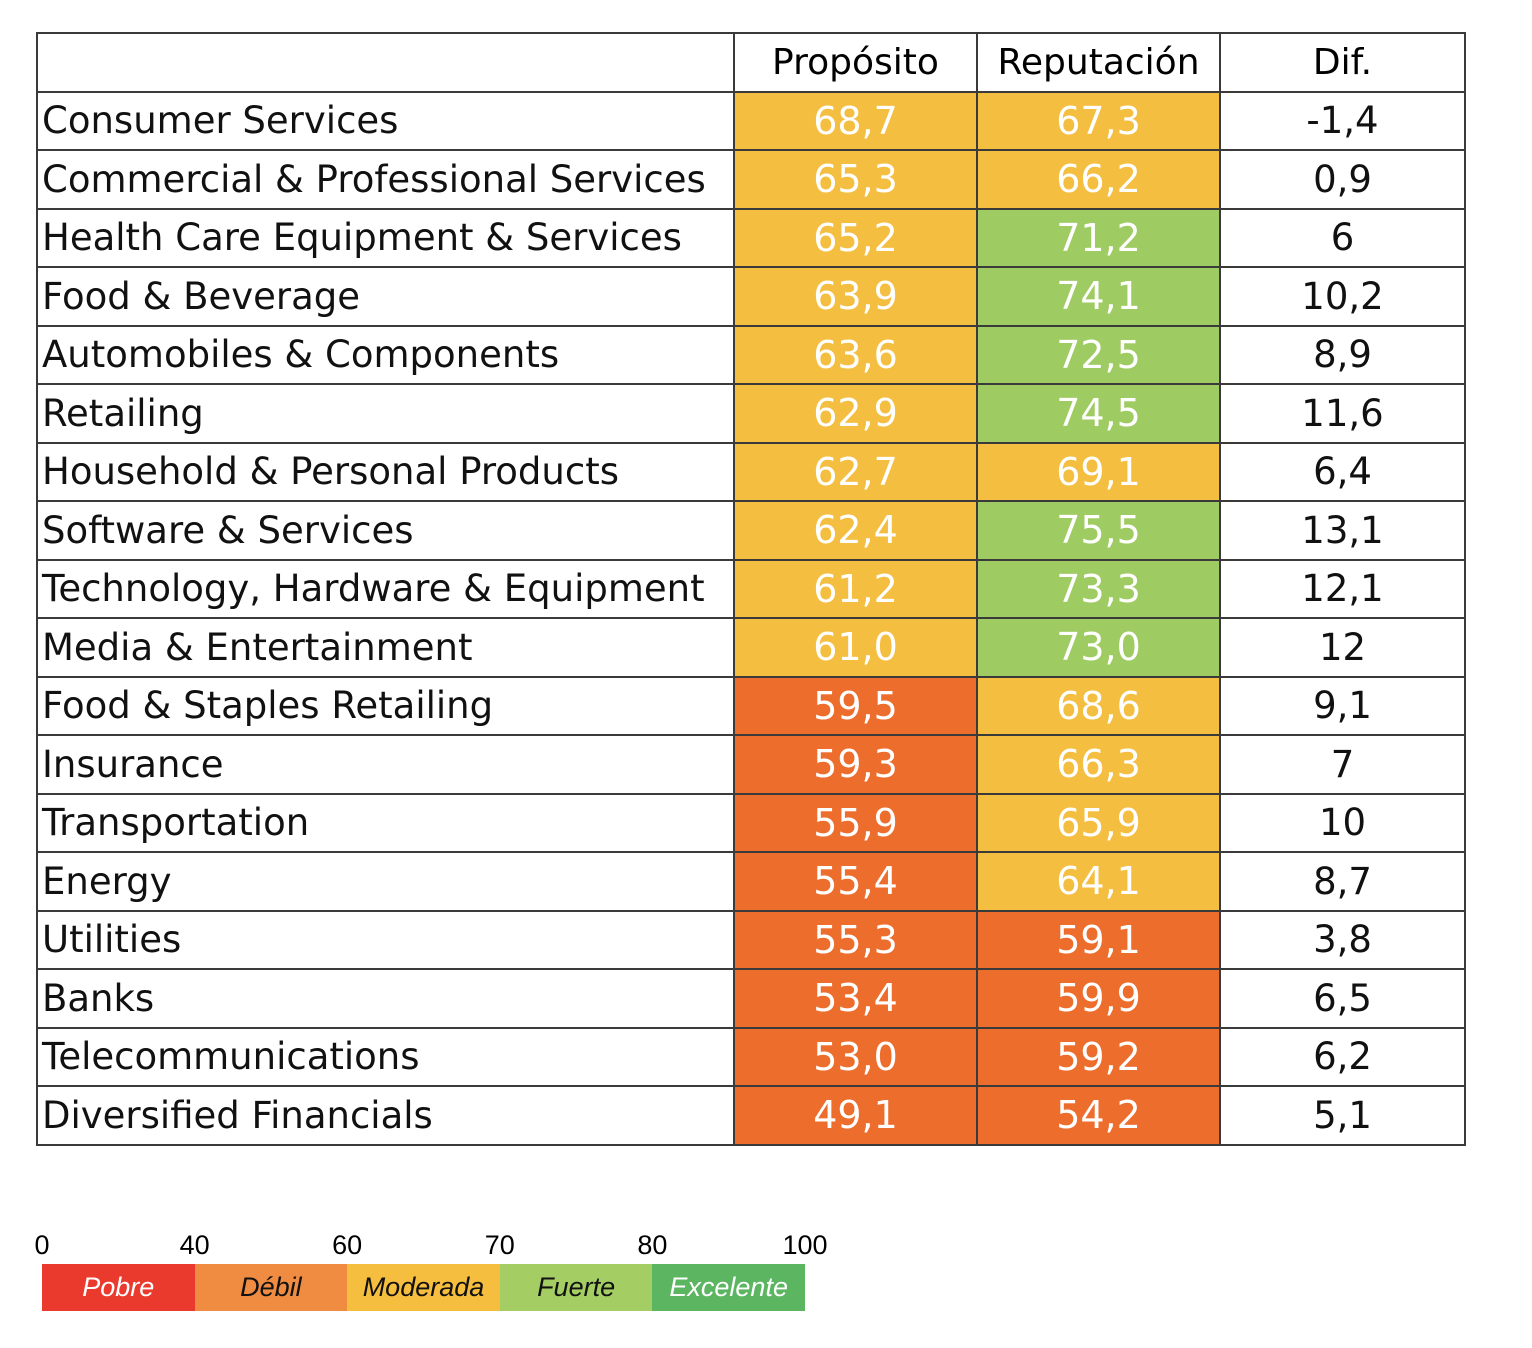 The width and height of the screenshot is (1532, 1348). I want to click on dif-value: 8,7, so click(1342, 881).